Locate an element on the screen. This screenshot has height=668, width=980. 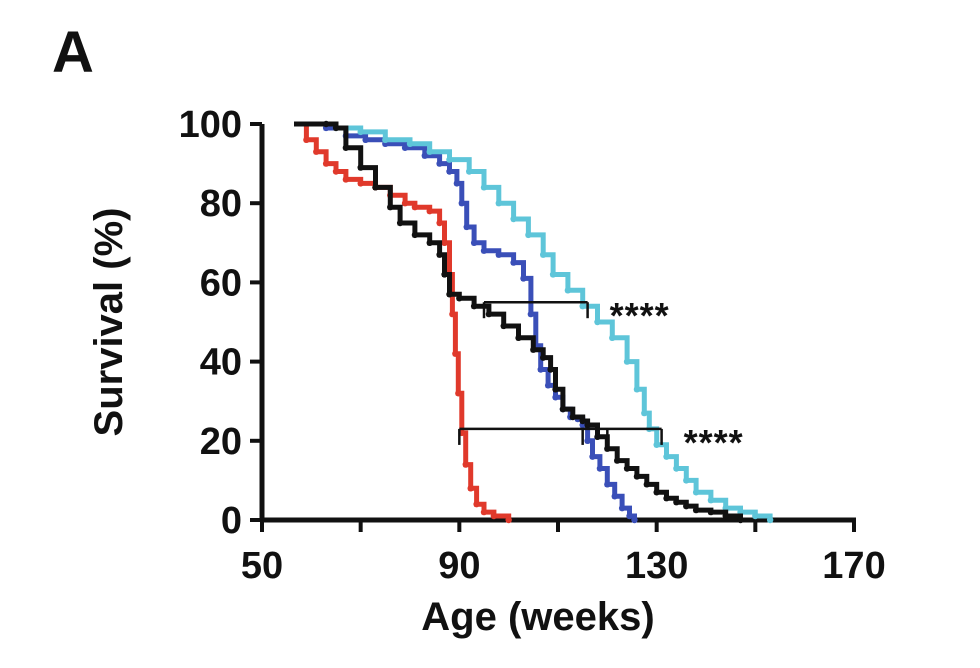
x-tick-label: 170 is located at coordinates (853, 566).